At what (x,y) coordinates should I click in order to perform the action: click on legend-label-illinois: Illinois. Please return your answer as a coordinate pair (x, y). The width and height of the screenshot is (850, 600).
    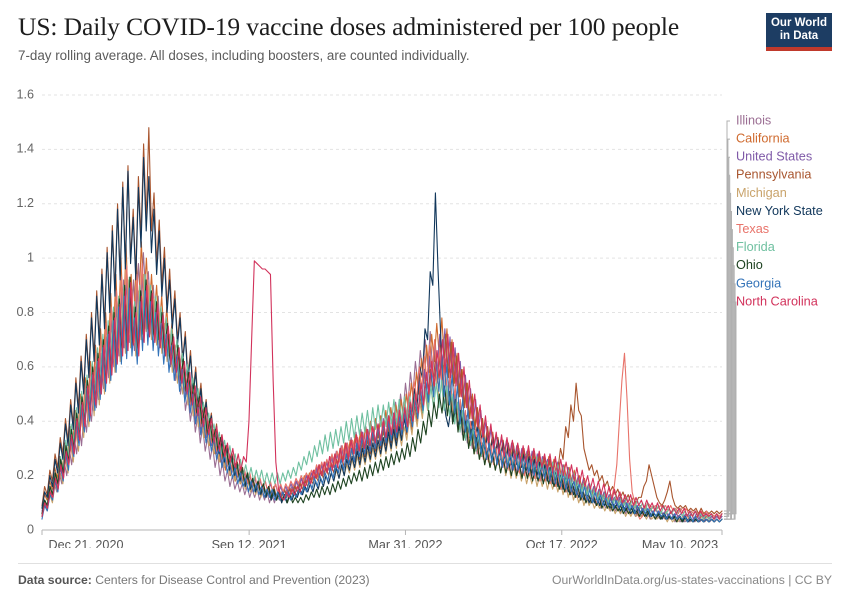
    Looking at the image, I should click on (753, 120).